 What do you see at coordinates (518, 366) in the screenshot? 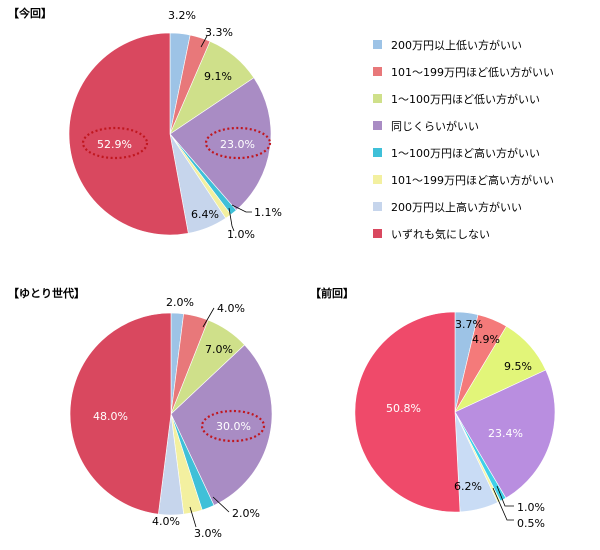
I see `data-label: 9.5%` at bounding box center [518, 366].